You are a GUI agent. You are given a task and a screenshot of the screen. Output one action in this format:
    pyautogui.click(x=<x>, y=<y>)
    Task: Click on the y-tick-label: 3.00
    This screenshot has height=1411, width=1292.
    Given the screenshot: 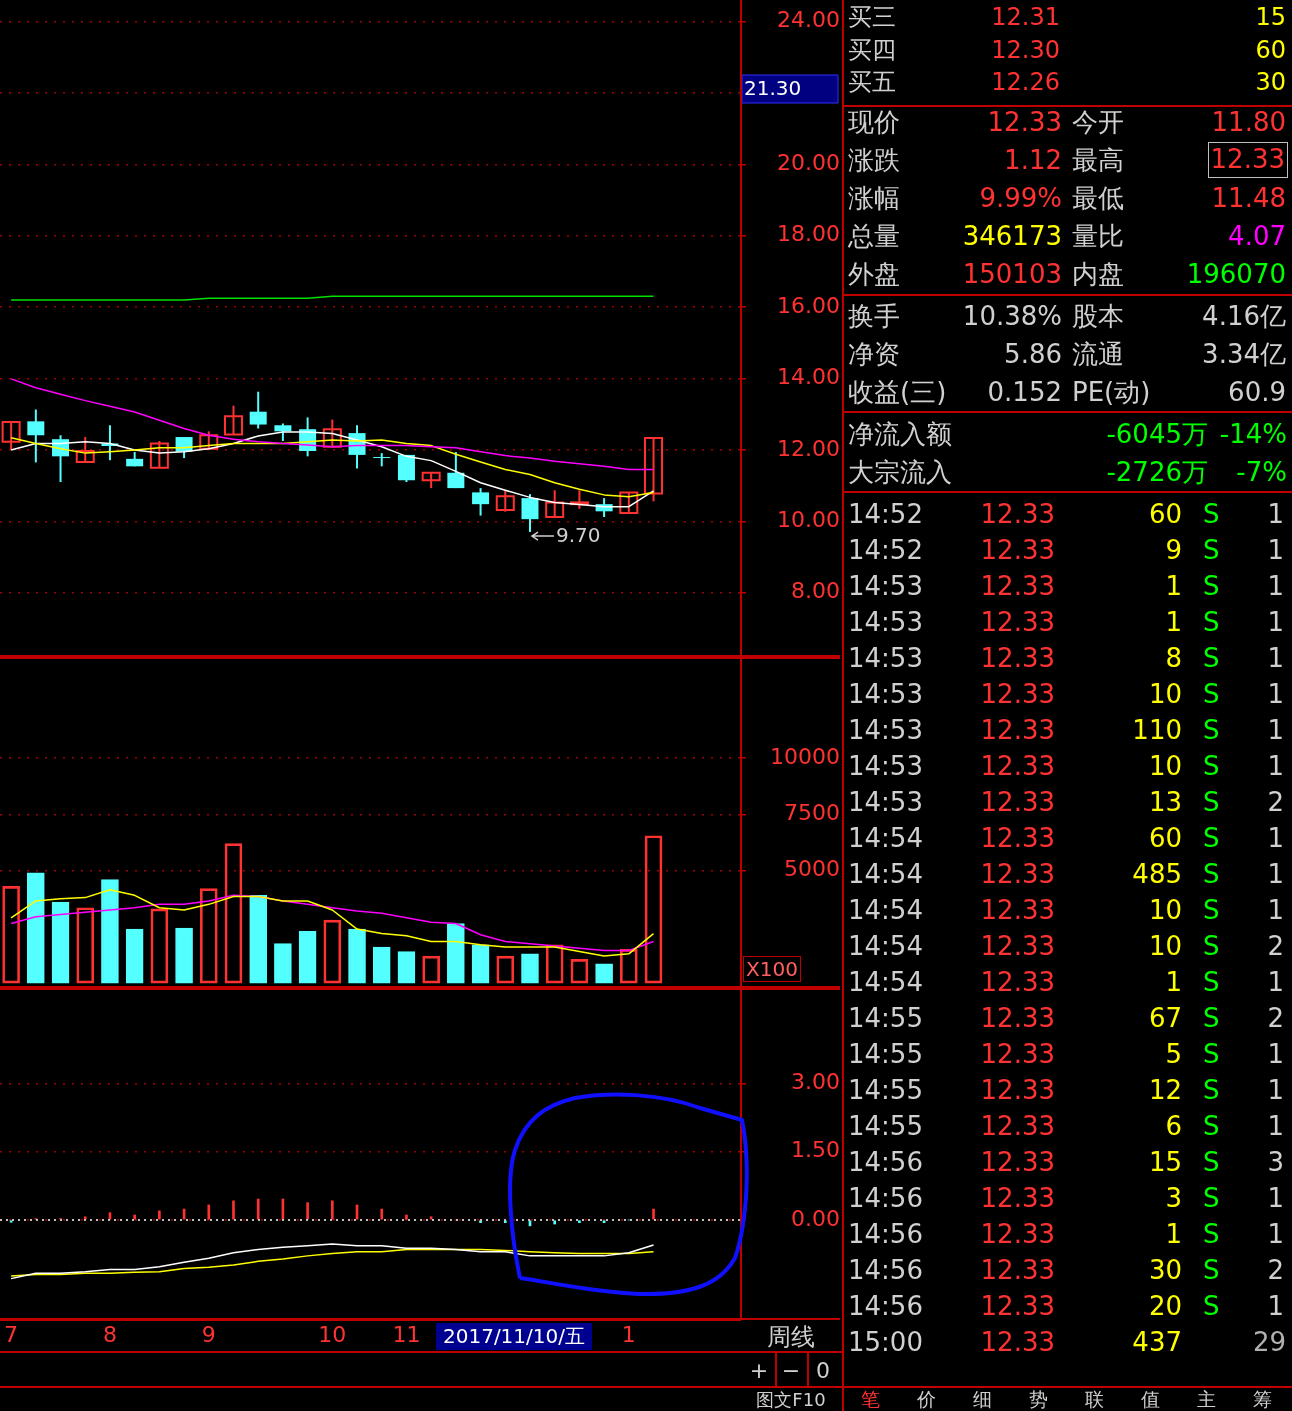 What is the action you would take?
    pyautogui.click(x=815, y=1082)
    